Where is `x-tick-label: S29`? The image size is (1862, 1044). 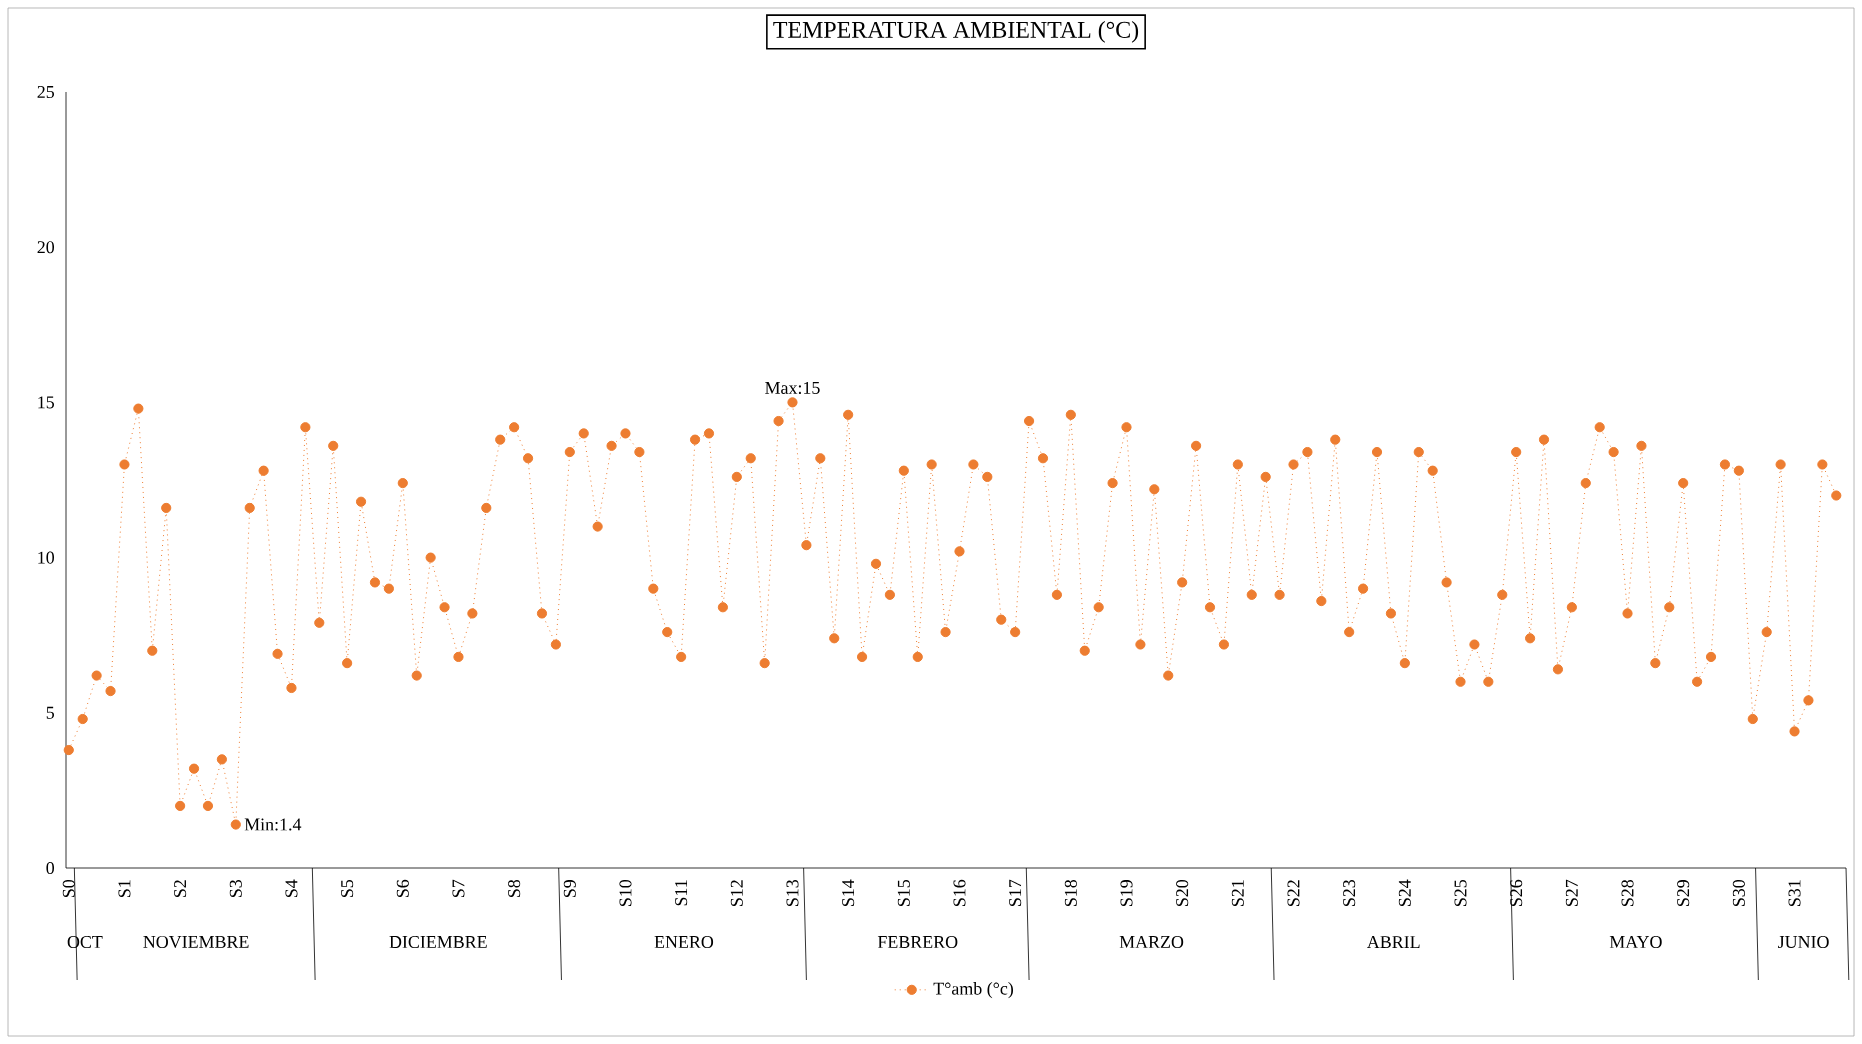
x-tick-label: S29 is located at coordinates (1683, 893).